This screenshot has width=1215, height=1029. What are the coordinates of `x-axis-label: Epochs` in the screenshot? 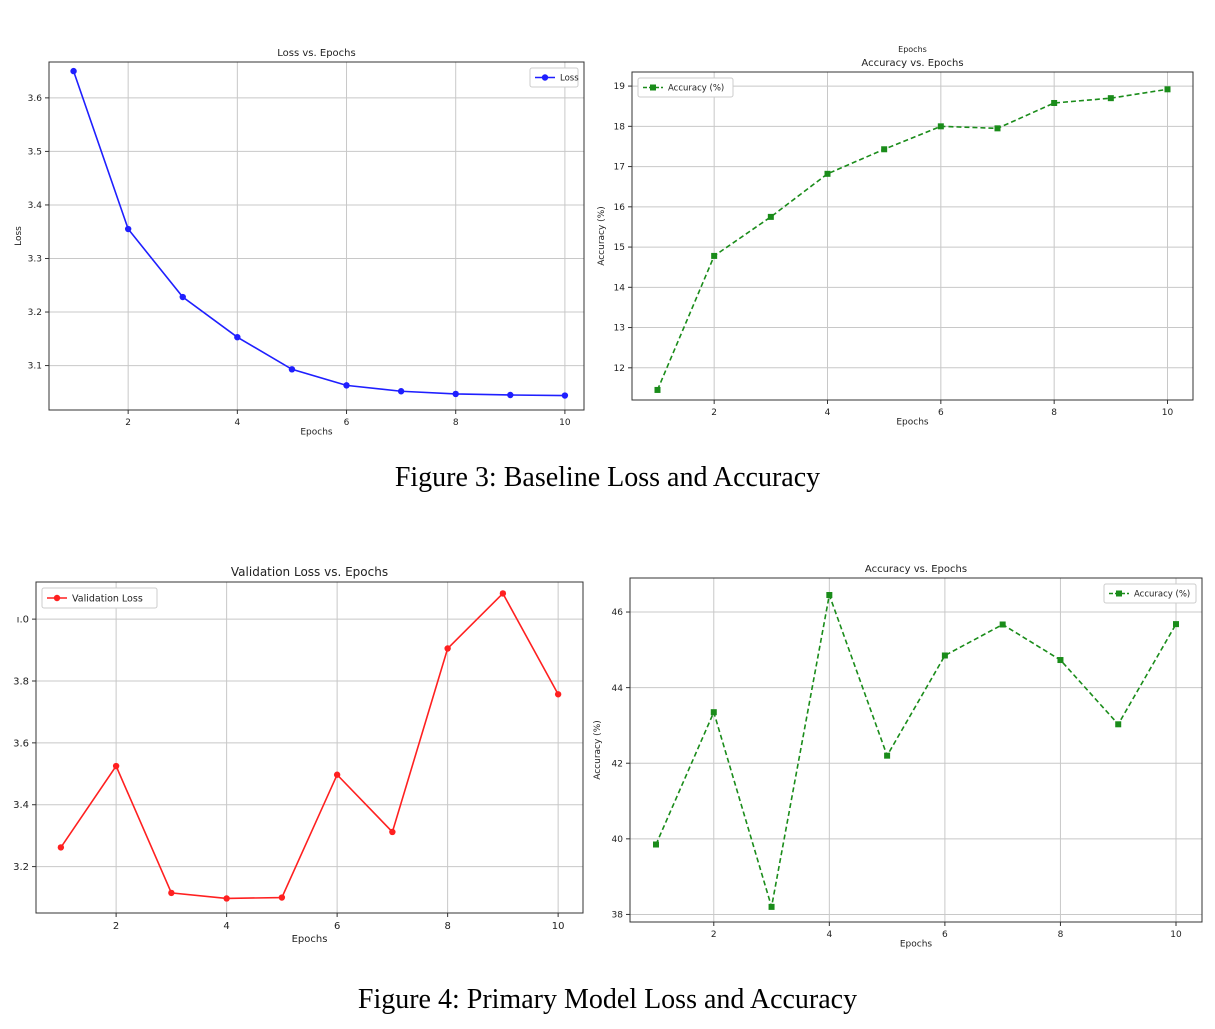 It's located at (316, 433).